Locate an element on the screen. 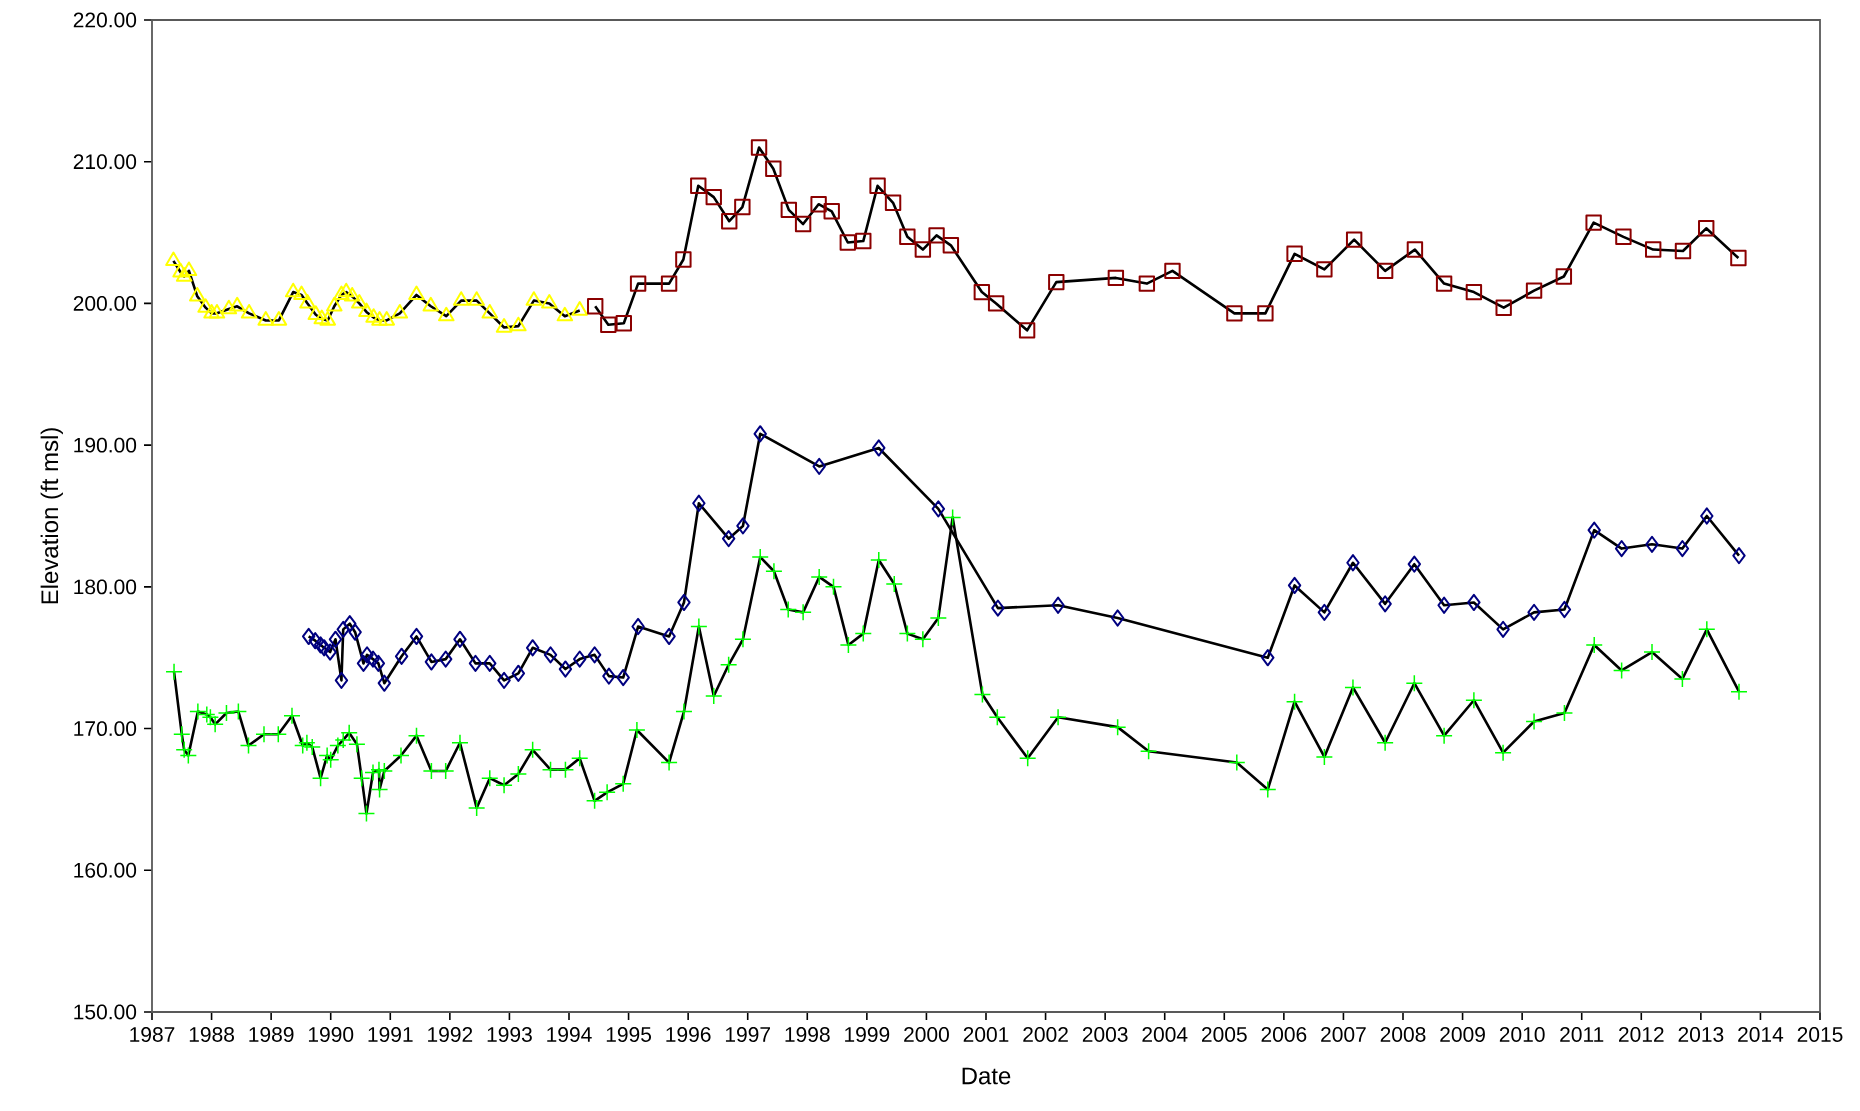  x-tick-label: 2012 is located at coordinates (1641, 1034).